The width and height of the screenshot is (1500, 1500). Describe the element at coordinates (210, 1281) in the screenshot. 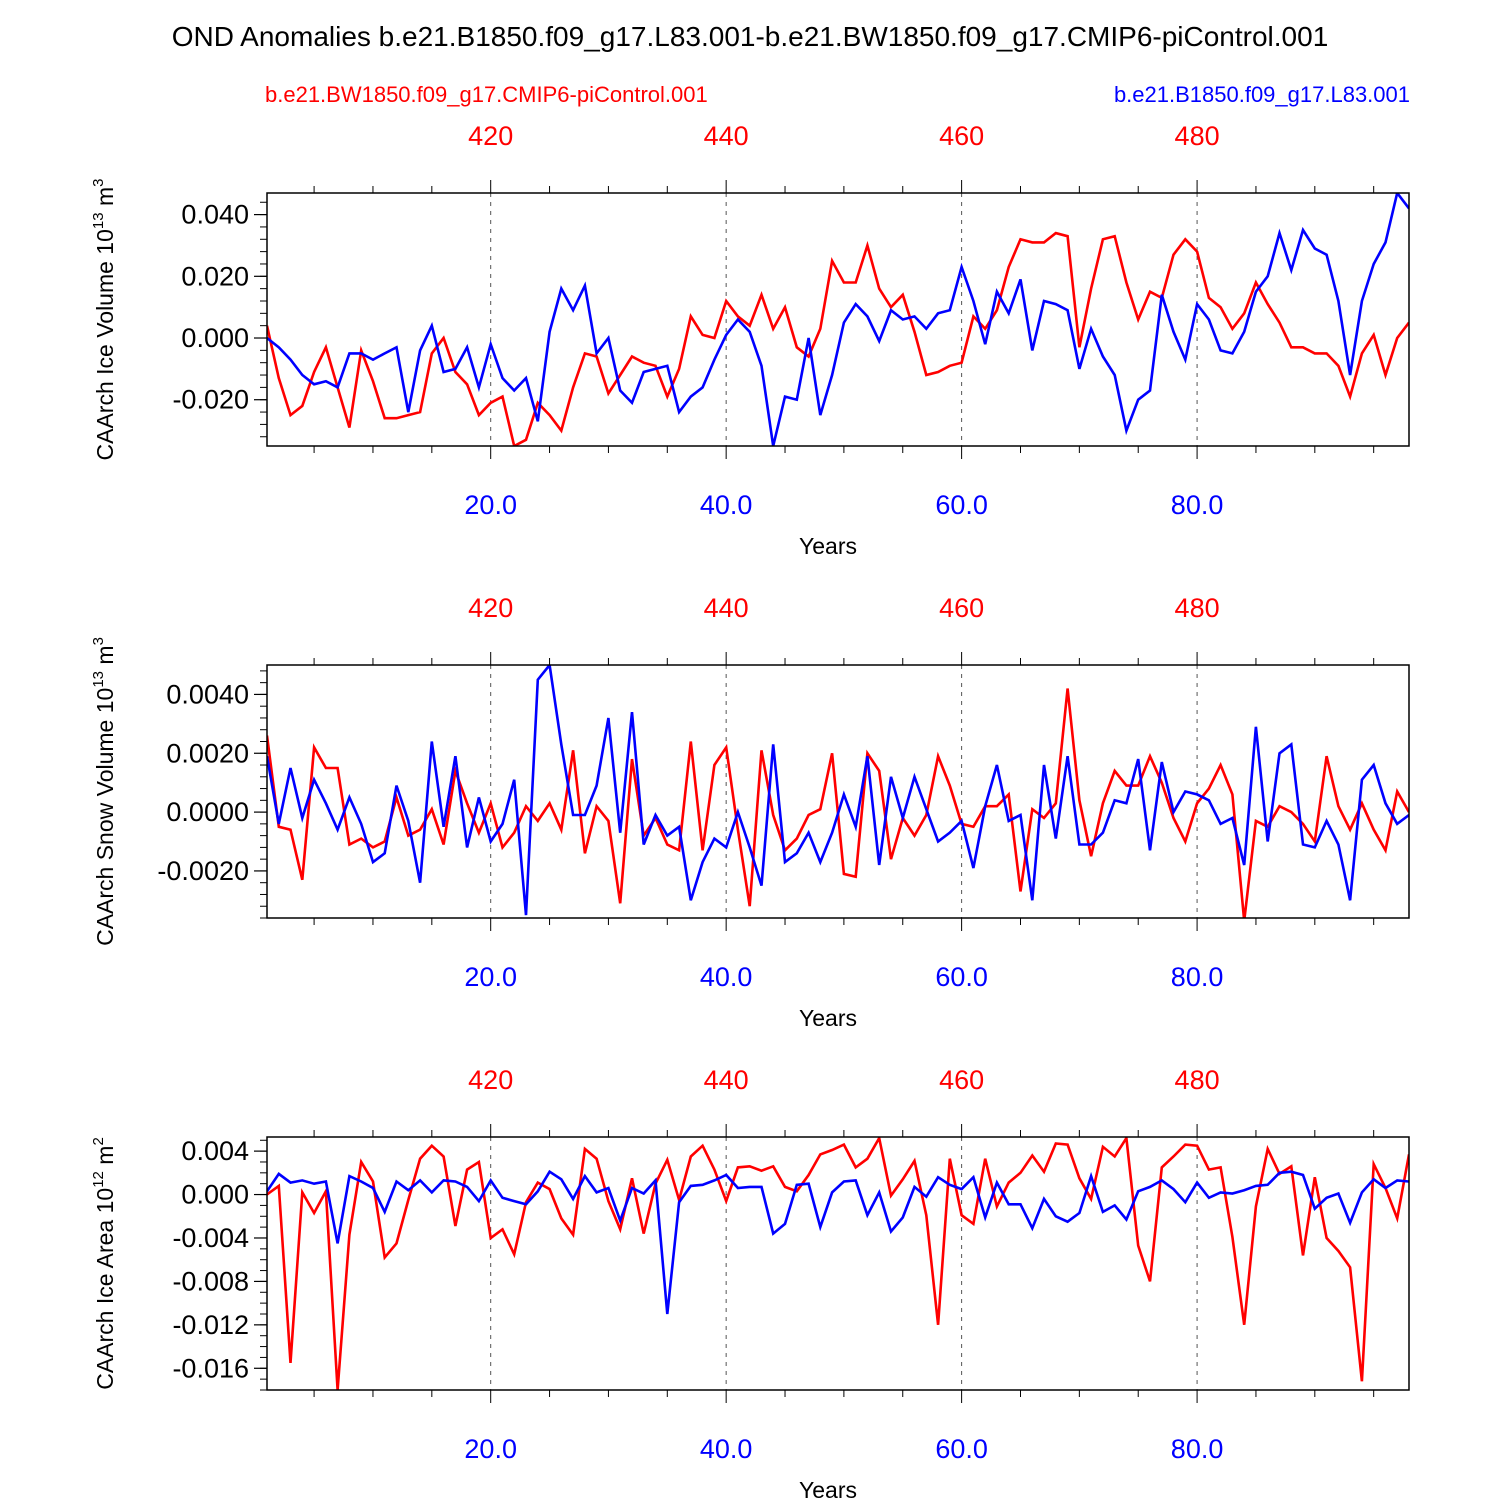

I see `y-tick-label: -0.008` at that location.